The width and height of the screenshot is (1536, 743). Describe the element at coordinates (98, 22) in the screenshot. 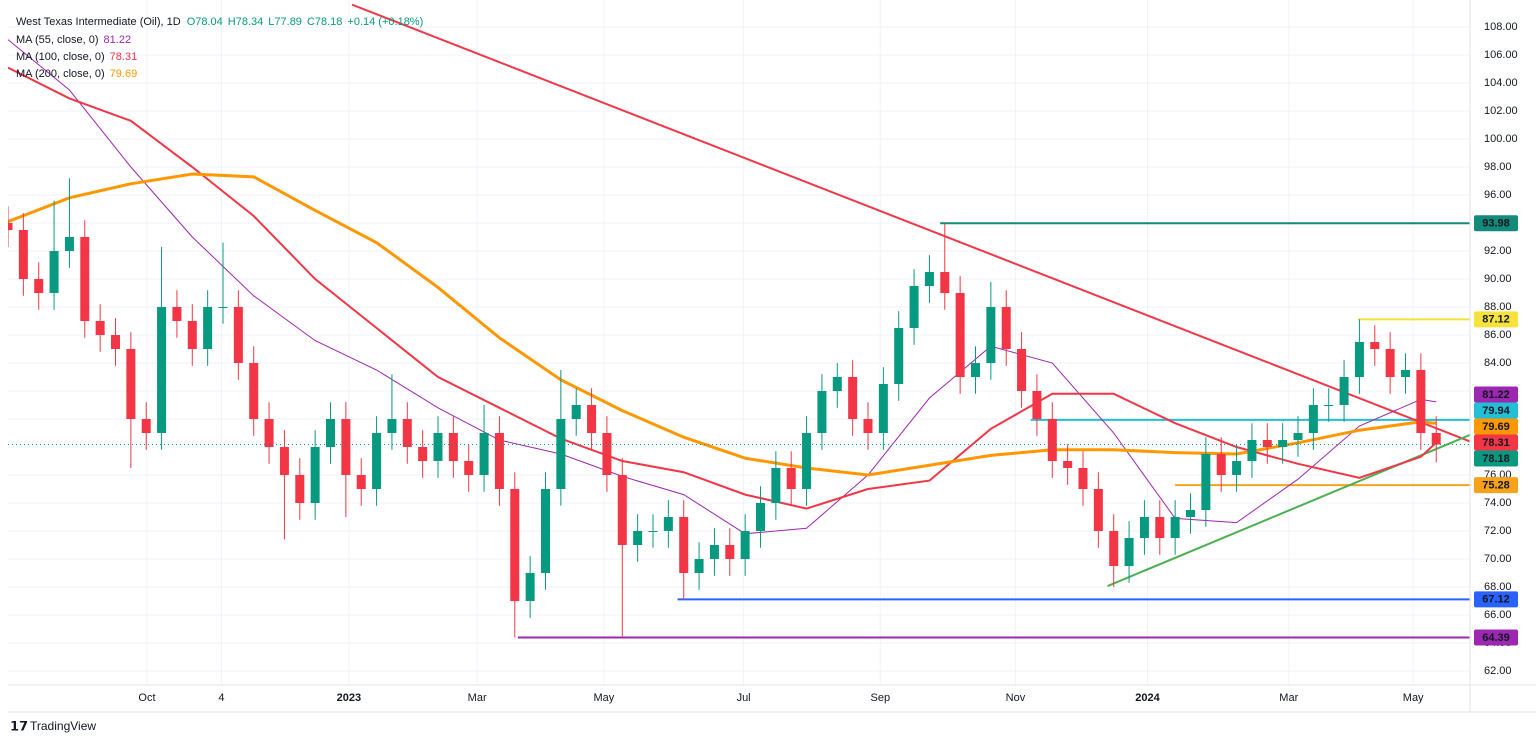

I see `chart-title: West Texas Intermediate (Oil), 1D` at that location.